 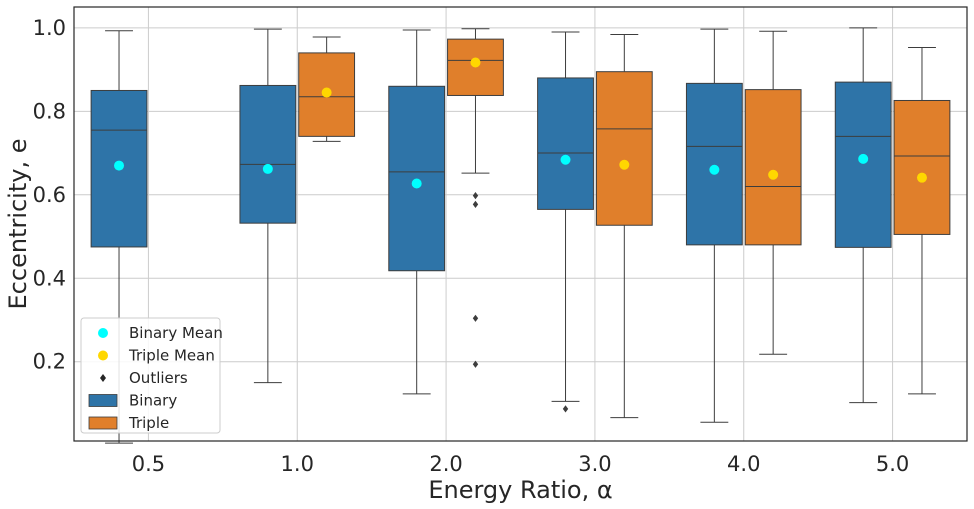 I want to click on legend-label: Triple Mean, so click(x=171, y=356).